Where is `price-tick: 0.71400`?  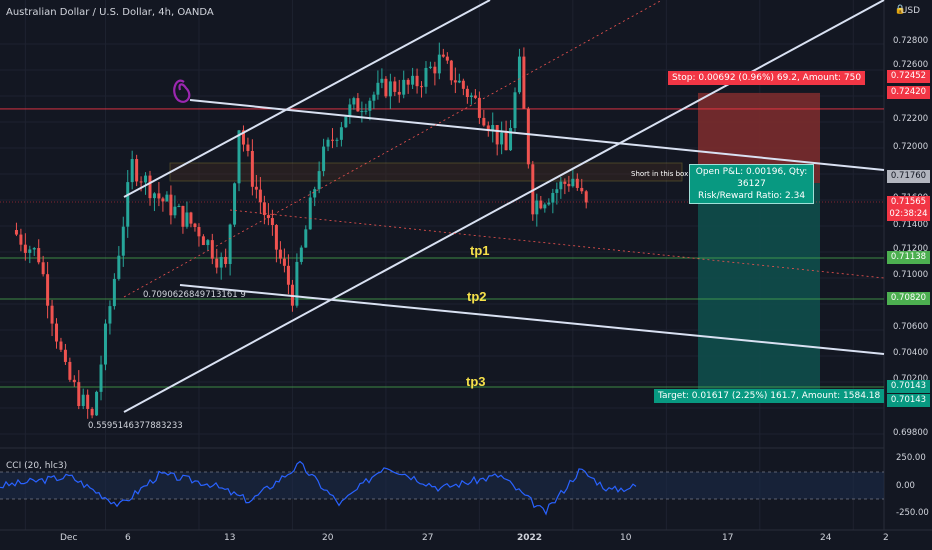
price-tick: 0.71400 is located at coordinates (911, 225).